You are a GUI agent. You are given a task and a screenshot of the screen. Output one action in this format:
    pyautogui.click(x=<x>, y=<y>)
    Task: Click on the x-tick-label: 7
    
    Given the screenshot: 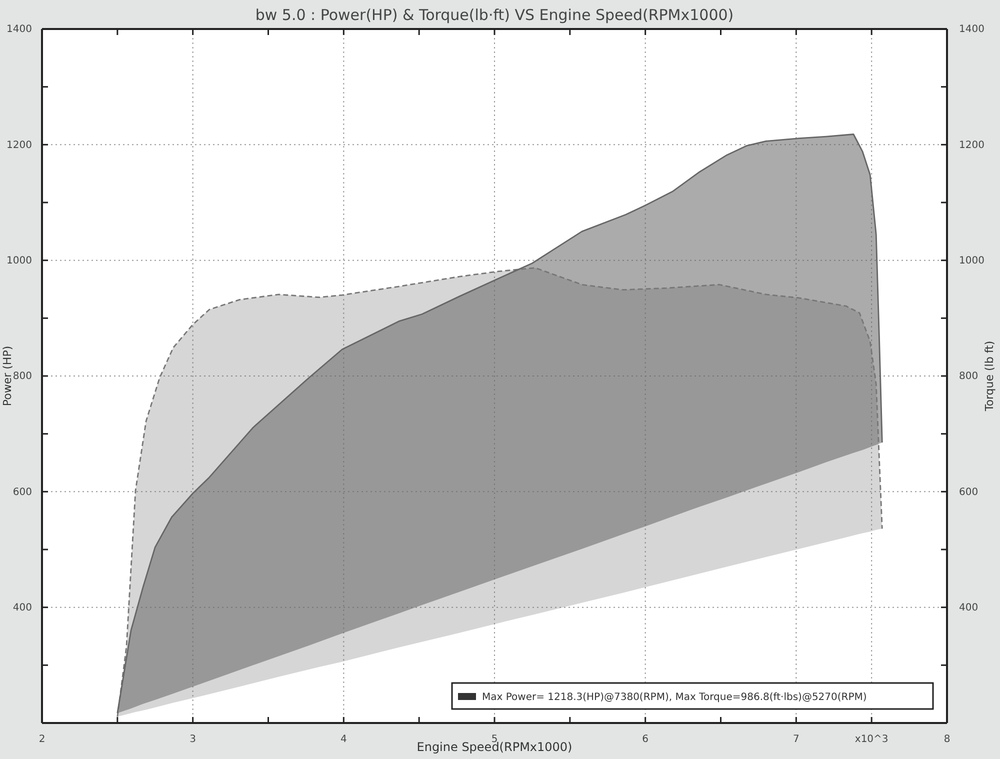 What is the action you would take?
    pyautogui.click(x=796, y=740)
    